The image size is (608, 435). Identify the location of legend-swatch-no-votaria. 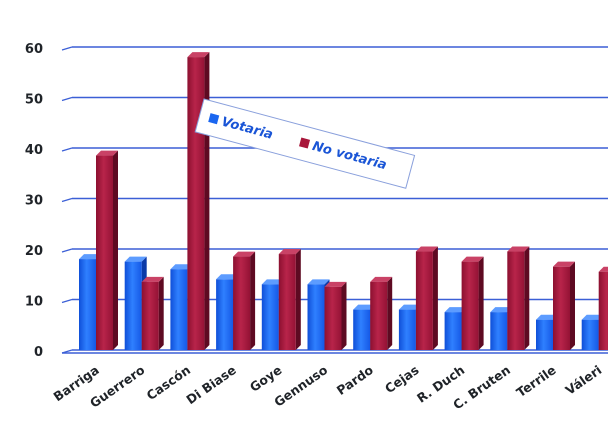
(305, 143).